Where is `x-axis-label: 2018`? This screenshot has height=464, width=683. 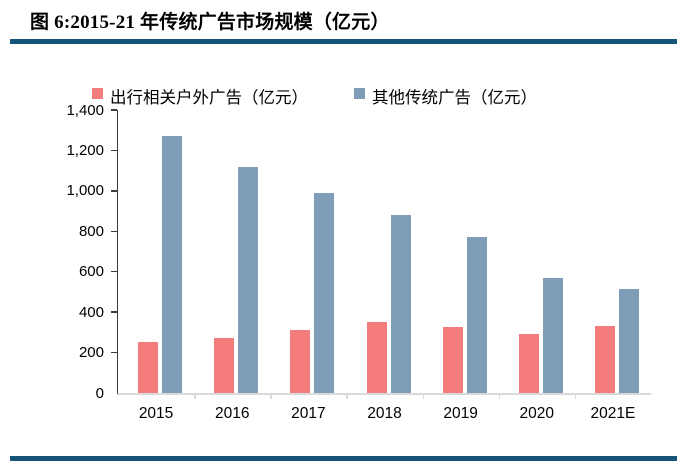 x-axis-label: 2018 is located at coordinates (384, 413).